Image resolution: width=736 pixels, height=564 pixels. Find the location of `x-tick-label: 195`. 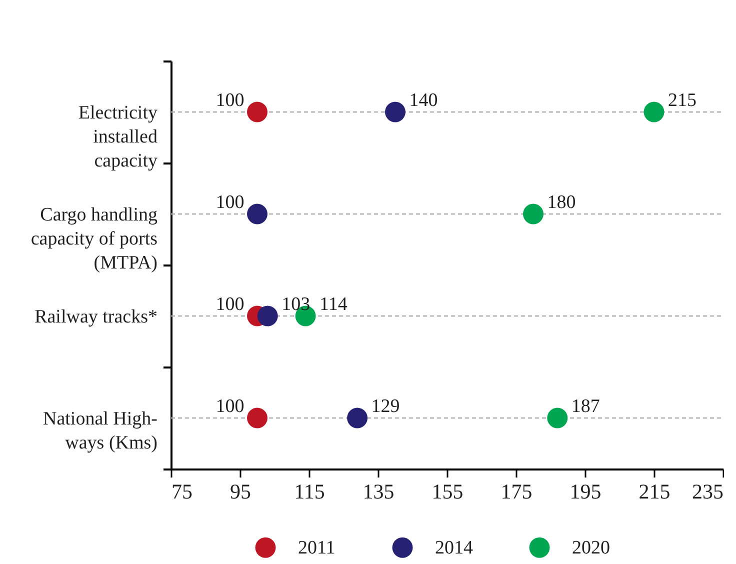

x-tick-label: 195 is located at coordinates (586, 492).